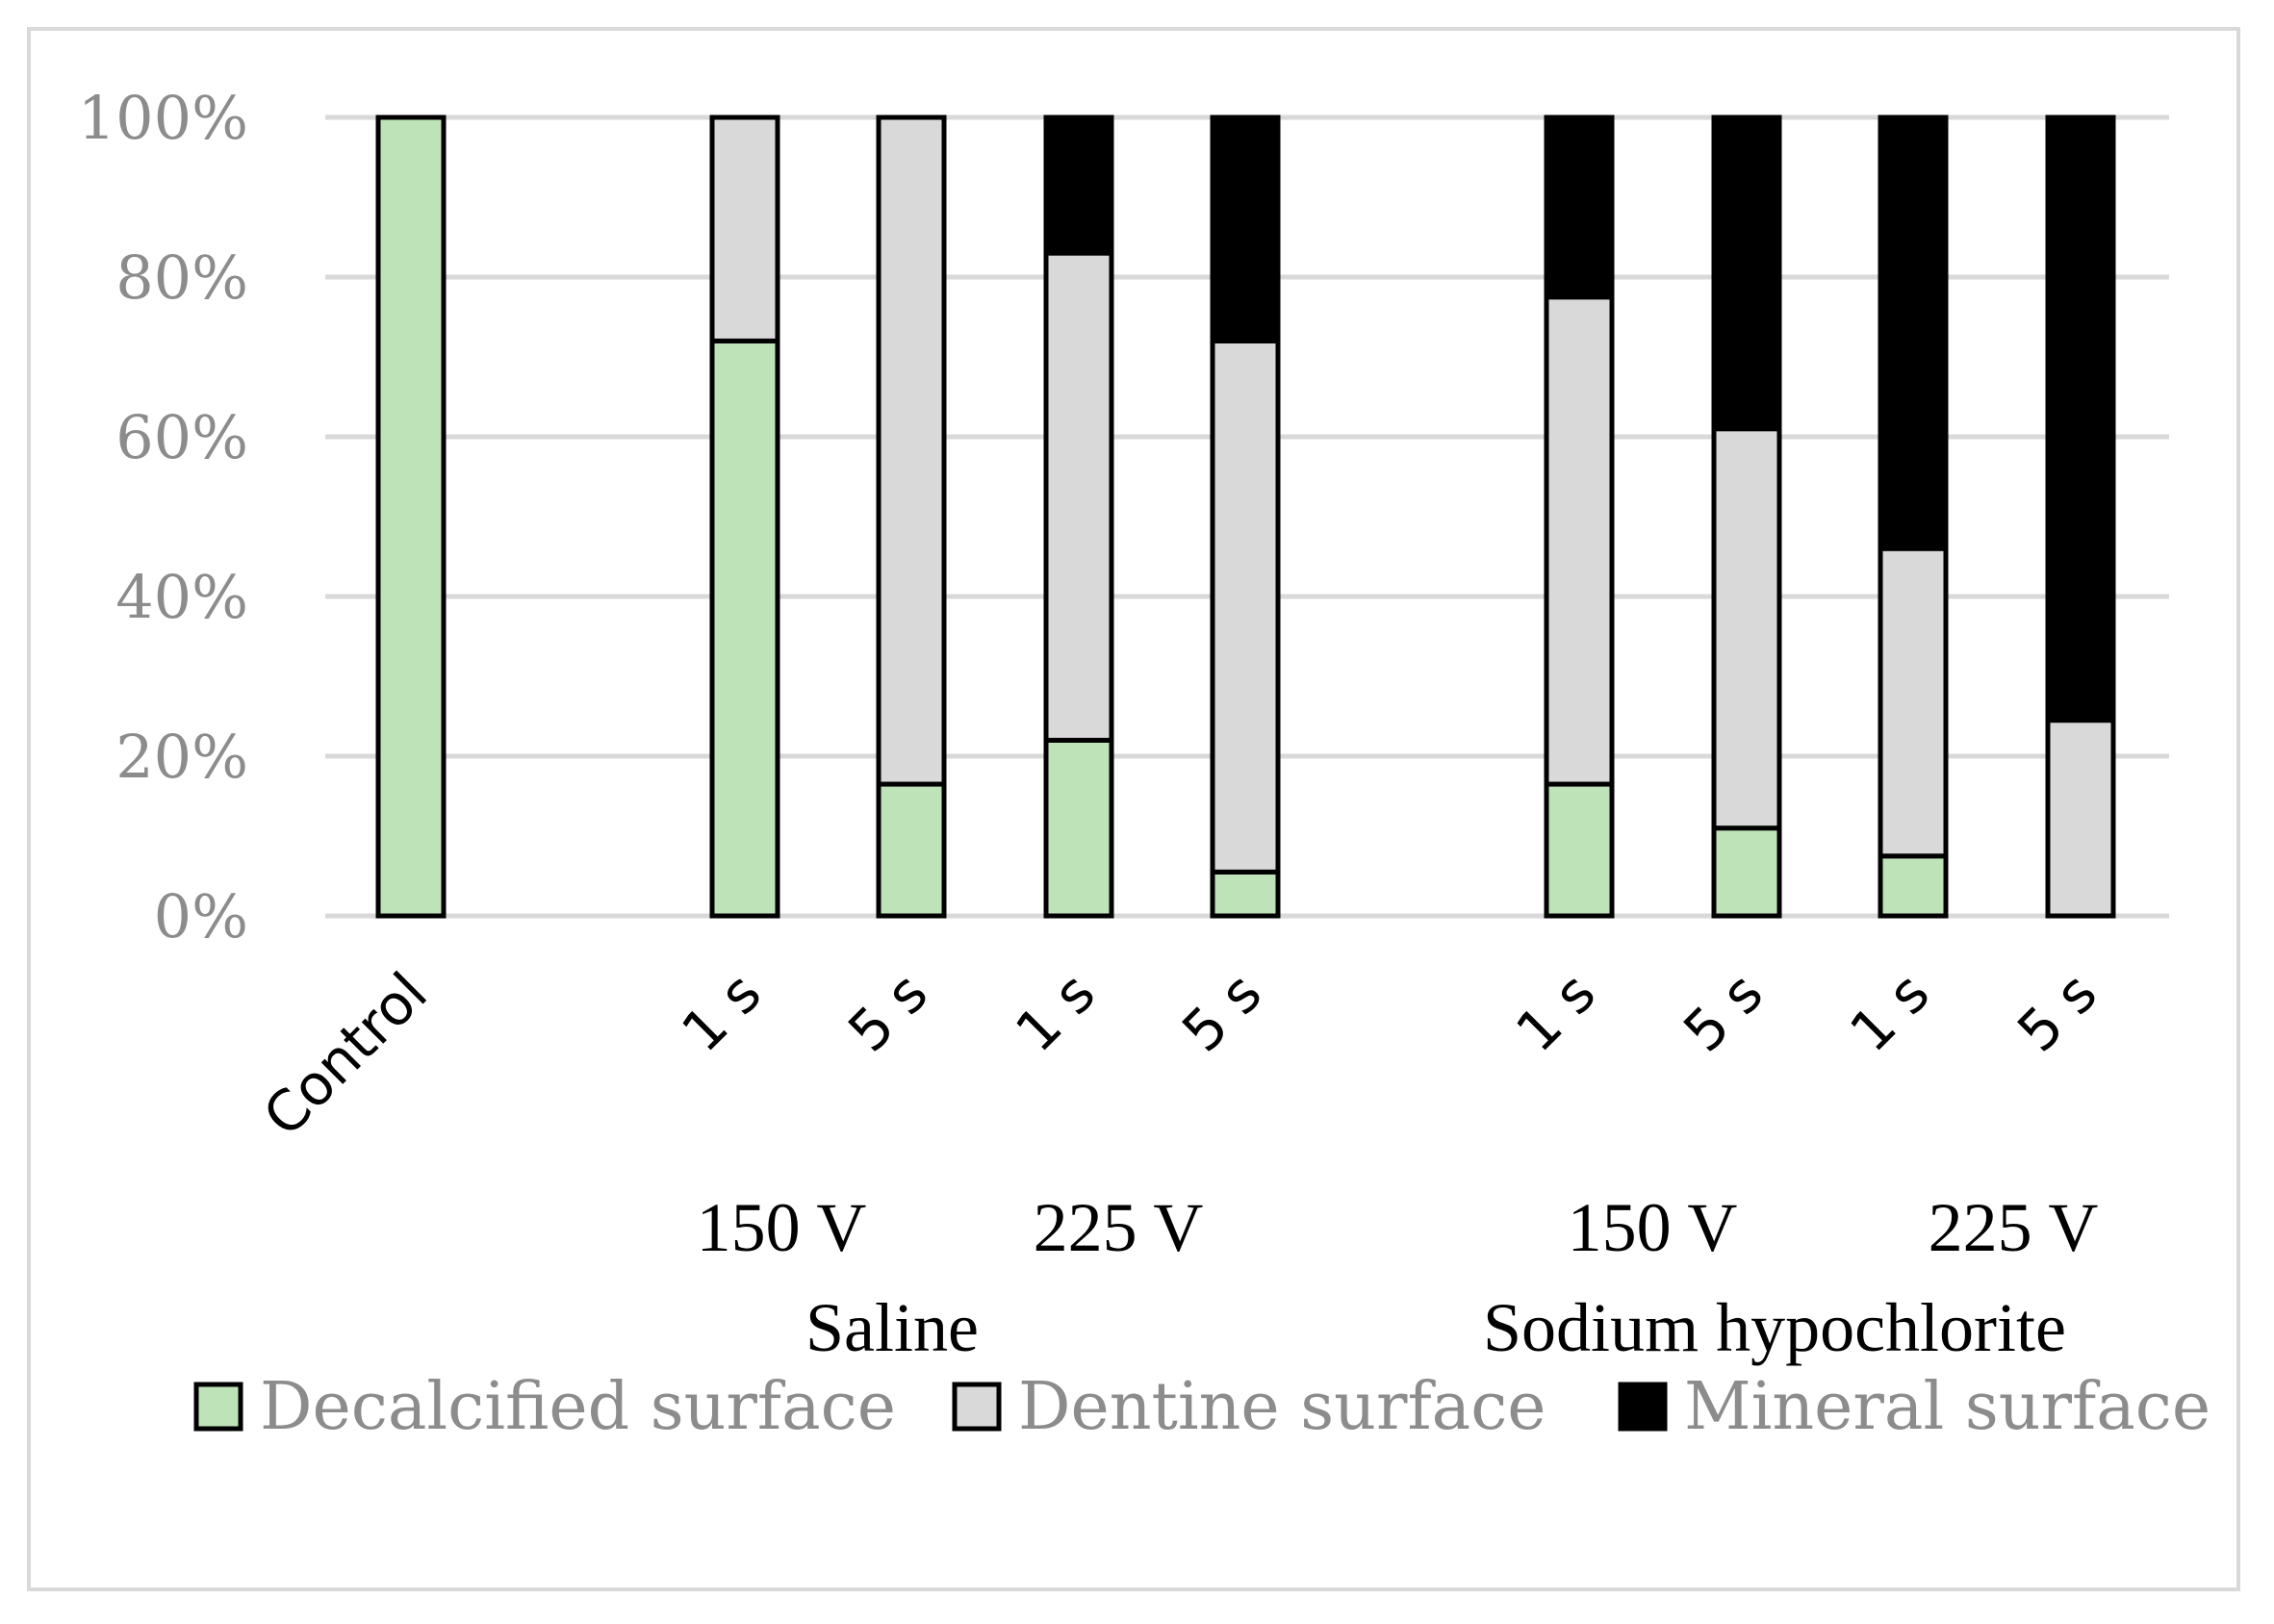 The image size is (2274, 1624). I want to click on legend-label: Decalcified surface, so click(578, 1407).